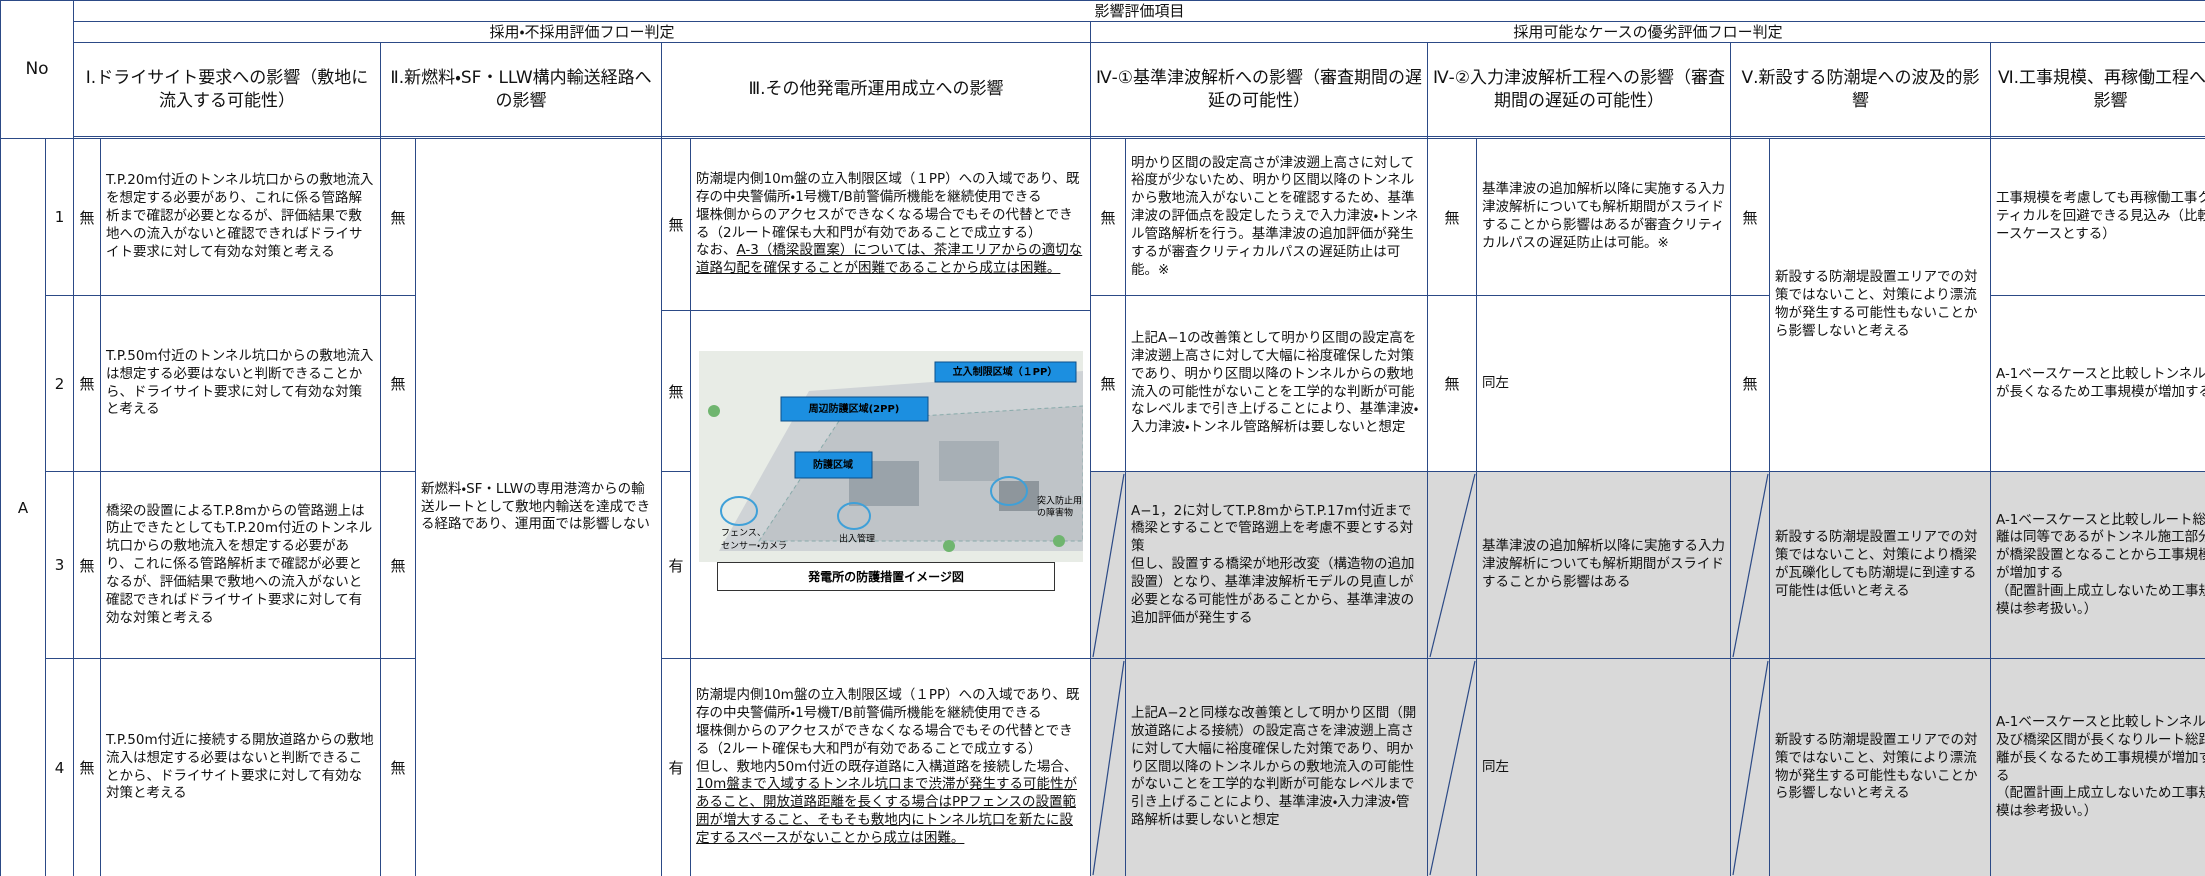 This screenshot has height=876, width=2205. I want to click on text-segment: （配置計画上成立しないため工事規模は参考扱い。）, so click(2100, 802).